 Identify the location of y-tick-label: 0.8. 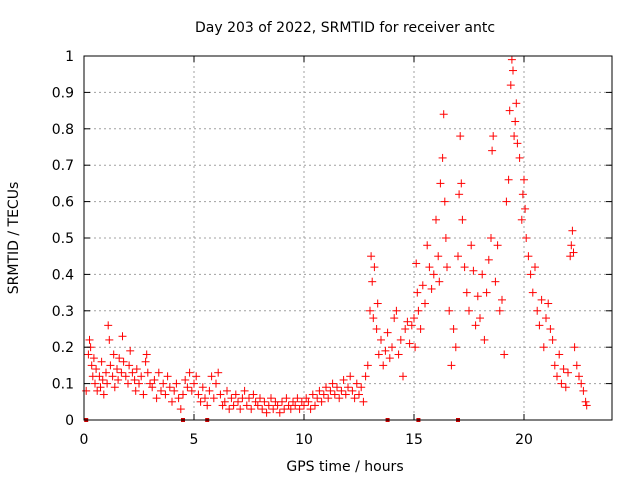
(63, 130).